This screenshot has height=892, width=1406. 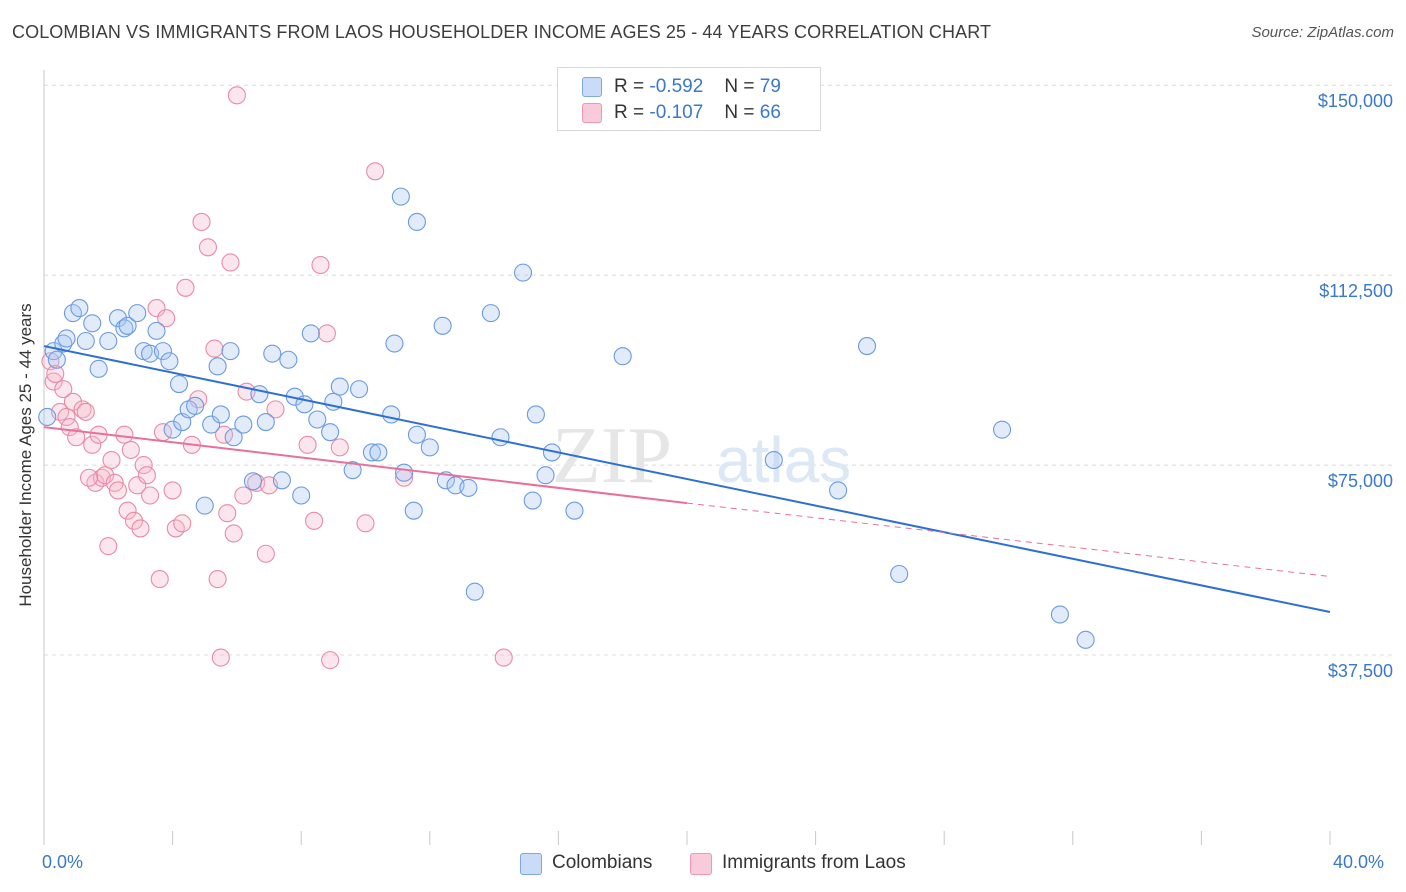 What do you see at coordinates (770, 112) in the screenshot?
I see `legend-n-laos: 66` at bounding box center [770, 112].